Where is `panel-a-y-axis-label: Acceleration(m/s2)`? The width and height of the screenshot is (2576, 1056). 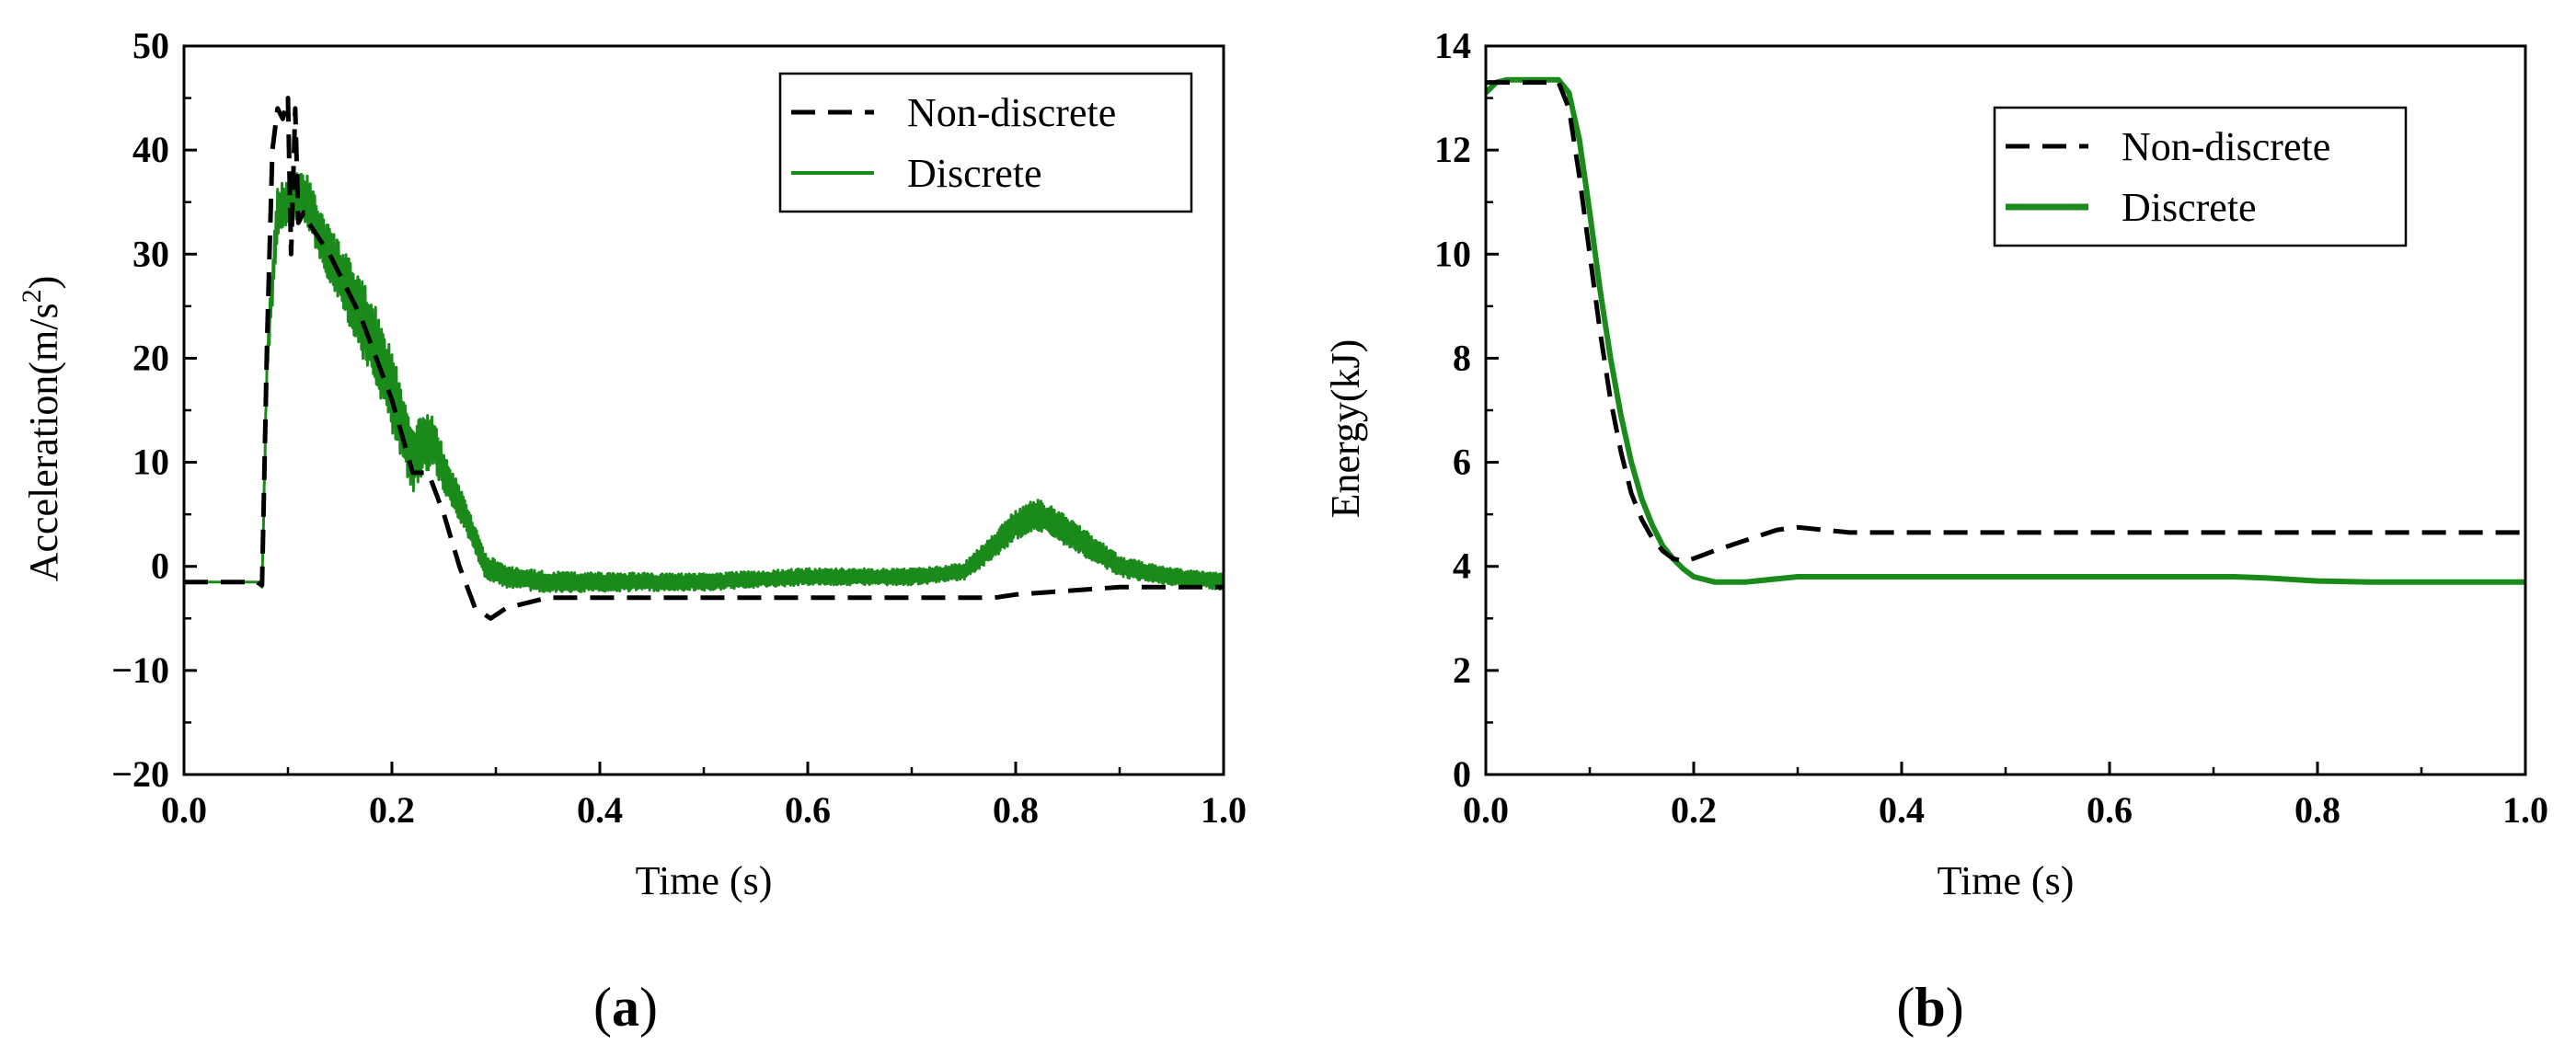 panel-a-y-axis-label: Acceleration(m/s2) is located at coordinates (41, 429).